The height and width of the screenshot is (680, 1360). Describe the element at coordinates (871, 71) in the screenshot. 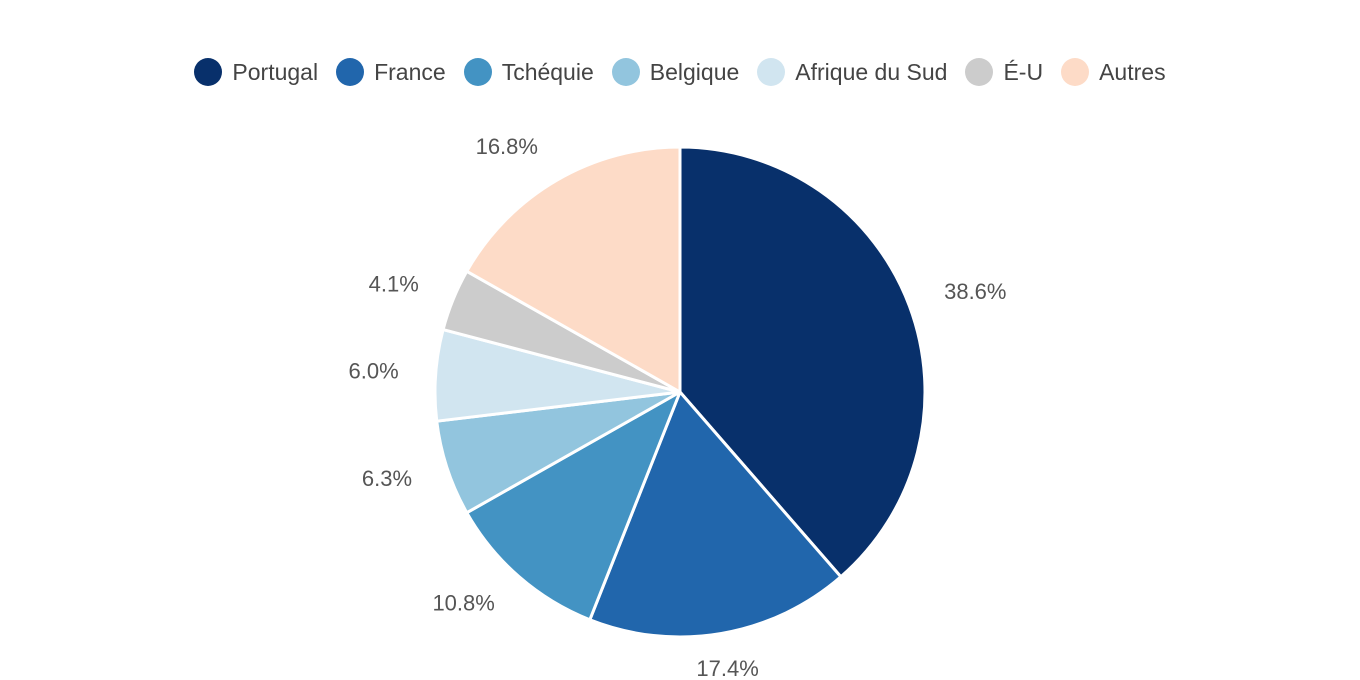

I see `legend-label-afrique-du-sud: Afrique du Sud` at that location.